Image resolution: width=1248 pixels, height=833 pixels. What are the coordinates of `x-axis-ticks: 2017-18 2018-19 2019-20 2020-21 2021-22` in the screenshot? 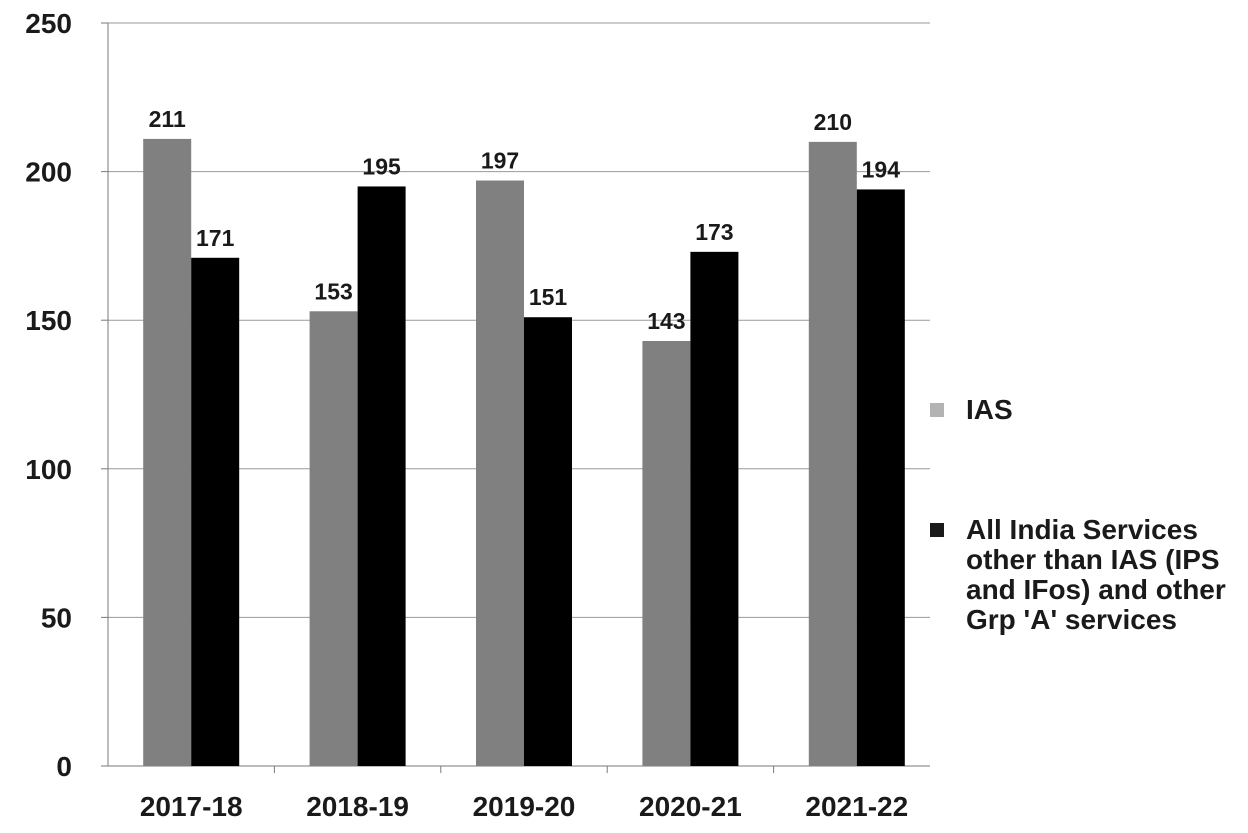 It's located at (524, 794).